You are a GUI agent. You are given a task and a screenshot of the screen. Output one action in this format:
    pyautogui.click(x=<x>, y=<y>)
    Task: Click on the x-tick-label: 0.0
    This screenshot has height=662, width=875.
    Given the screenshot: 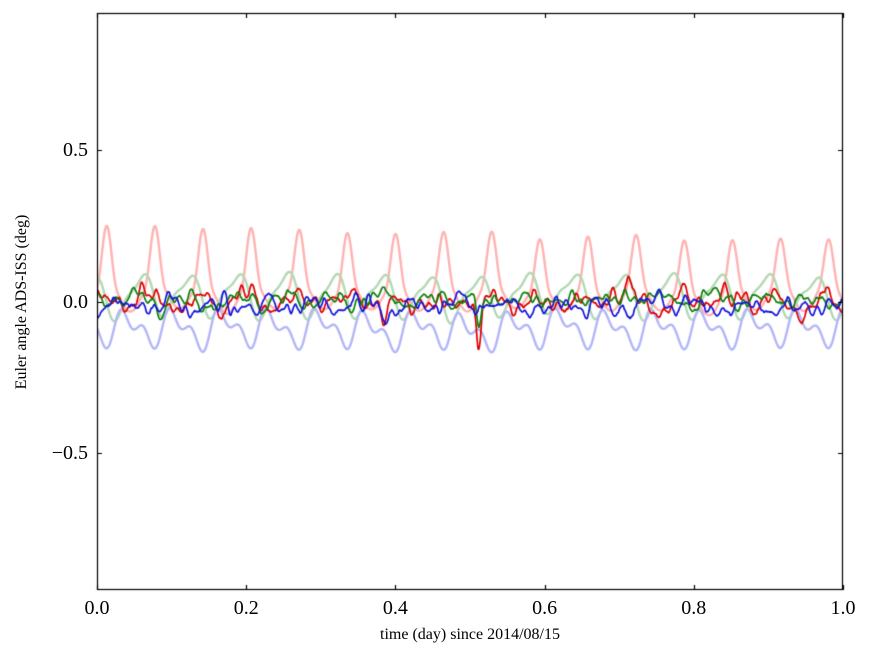 What is the action you would take?
    pyautogui.click(x=97, y=608)
    